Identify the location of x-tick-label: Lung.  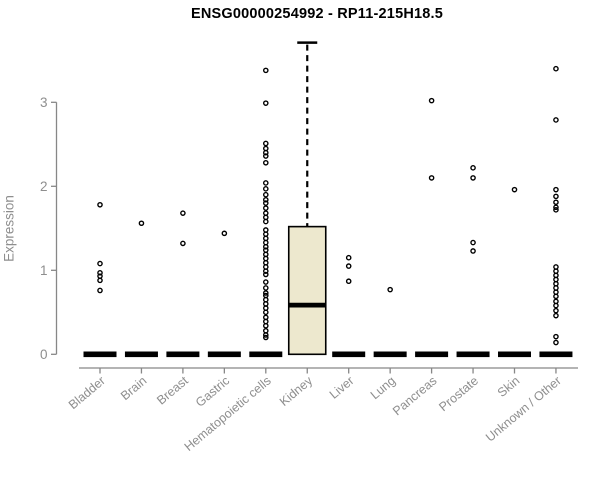
(383, 388).